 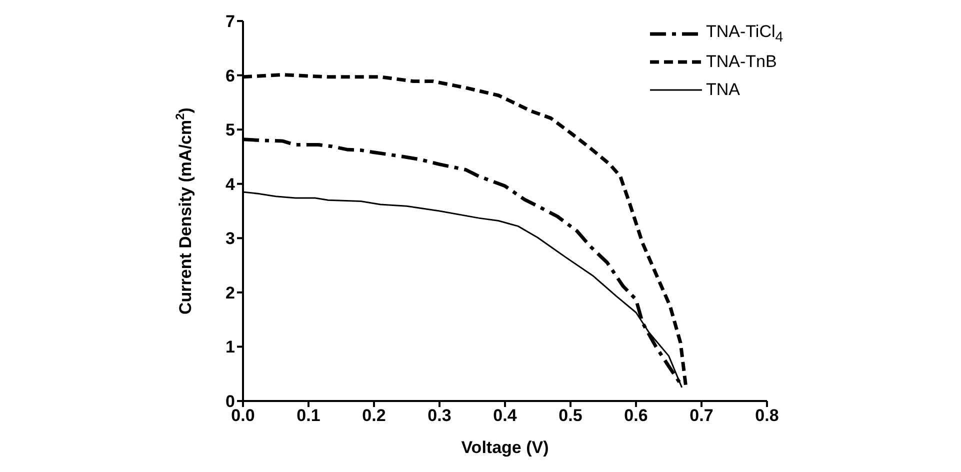 What do you see at coordinates (741, 62) in the screenshot?
I see `legend-label: TNA-TnB` at bounding box center [741, 62].